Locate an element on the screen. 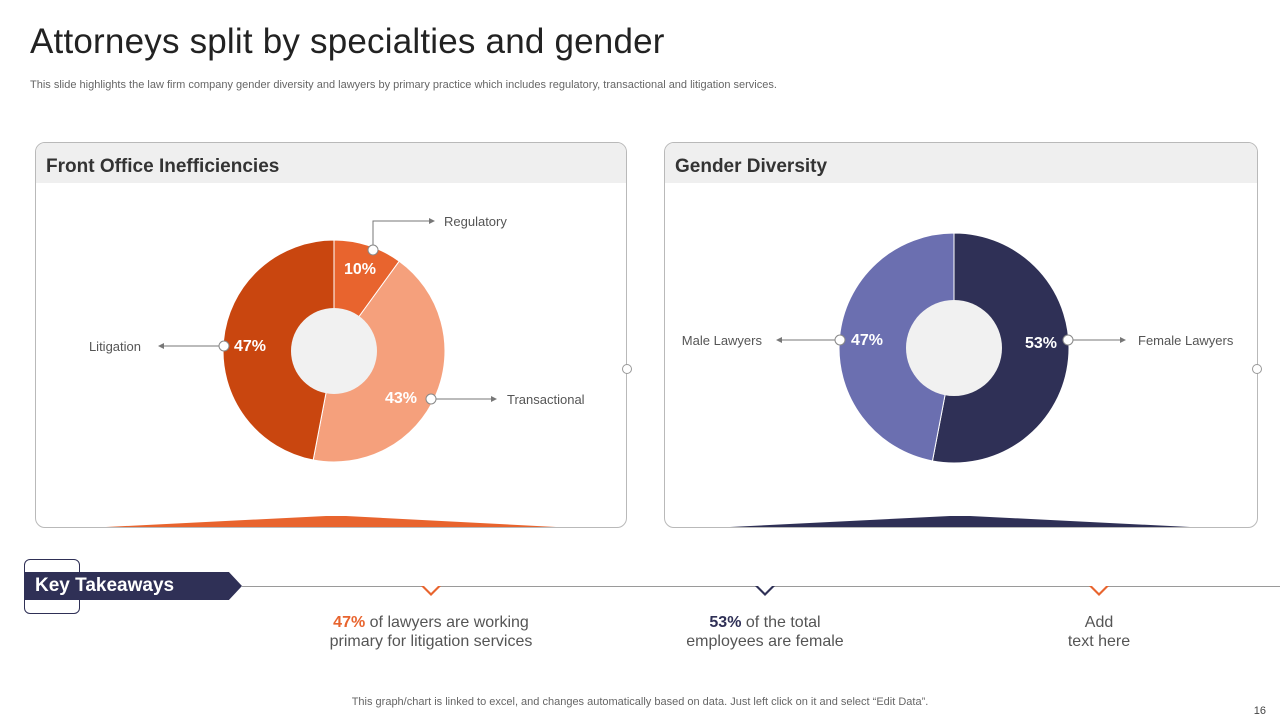 Image resolution: width=1280 pixels, height=720 pixels. takeaway-marker-3-inner is located at coordinates (1099, 589).